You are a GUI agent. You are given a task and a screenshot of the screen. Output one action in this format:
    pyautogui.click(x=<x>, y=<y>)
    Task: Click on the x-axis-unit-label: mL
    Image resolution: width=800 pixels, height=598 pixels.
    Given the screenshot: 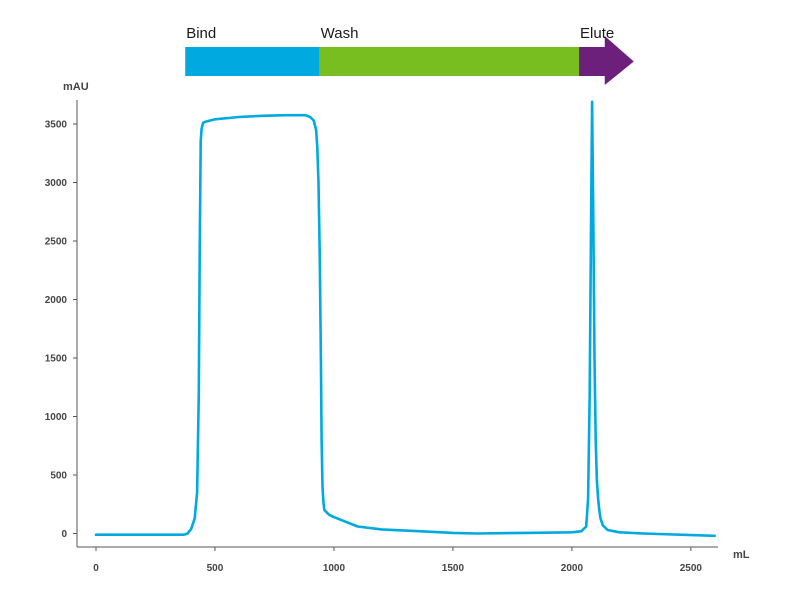 What is the action you would take?
    pyautogui.click(x=741, y=555)
    